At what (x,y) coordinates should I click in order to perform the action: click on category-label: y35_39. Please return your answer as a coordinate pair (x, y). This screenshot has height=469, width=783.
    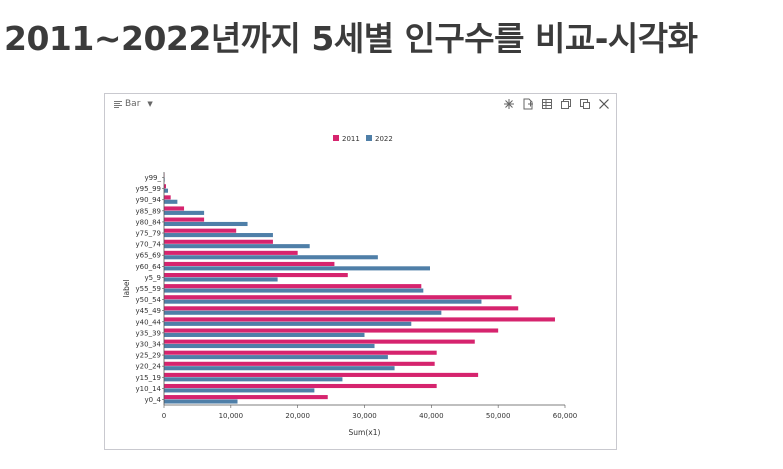
    Looking at the image, I should click on (148, 333).